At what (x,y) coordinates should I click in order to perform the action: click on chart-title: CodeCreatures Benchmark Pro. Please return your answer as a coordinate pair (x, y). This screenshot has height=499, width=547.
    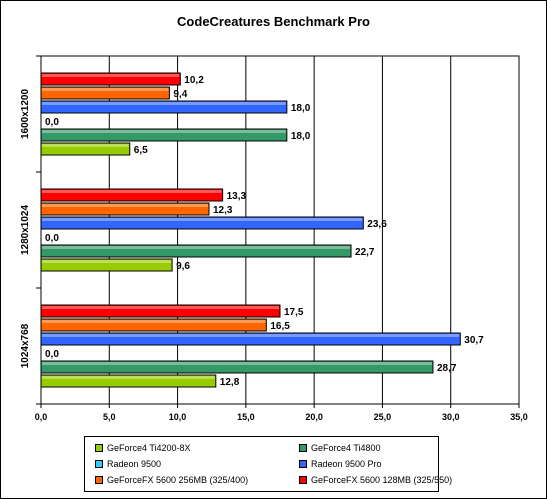
    Looking at the image, I should click on (273, 21).